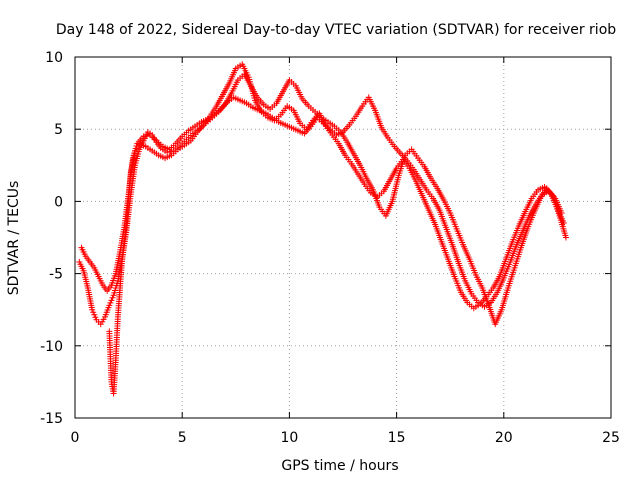  What do you see at coordinates (14, 238) in the screenshot?
I see `y-axis-label: SDTVAR / TECUs` at bounding box center [14, 238].